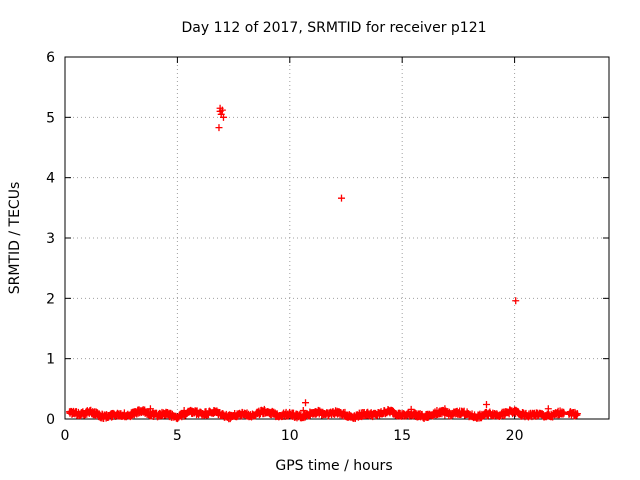  What do you see at coordinates (333, 466) in the screenshot?
I see `x-axis-label: GPS time / hours` at bounding box center [333, 466].